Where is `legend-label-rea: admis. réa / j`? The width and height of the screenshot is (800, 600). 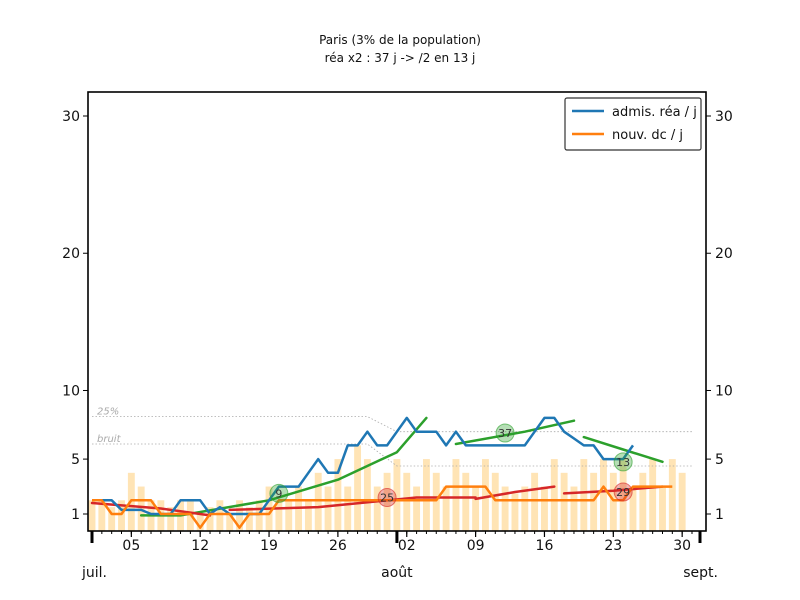
legend-label-rea: admis. réa / j is located at coordinates (654, 112).